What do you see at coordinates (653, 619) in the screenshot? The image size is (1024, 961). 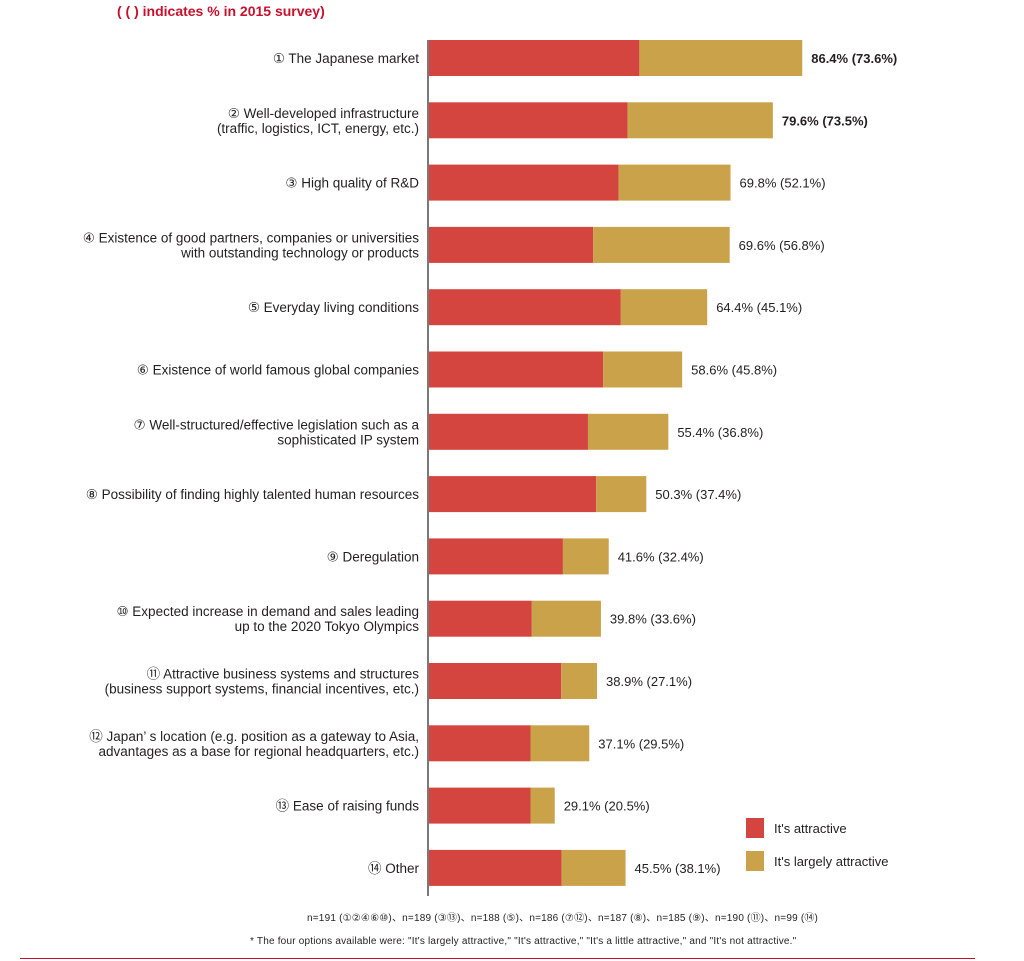 I see `data-label-10: 39.8% (33.6%)` at bounding box center [653, 619].